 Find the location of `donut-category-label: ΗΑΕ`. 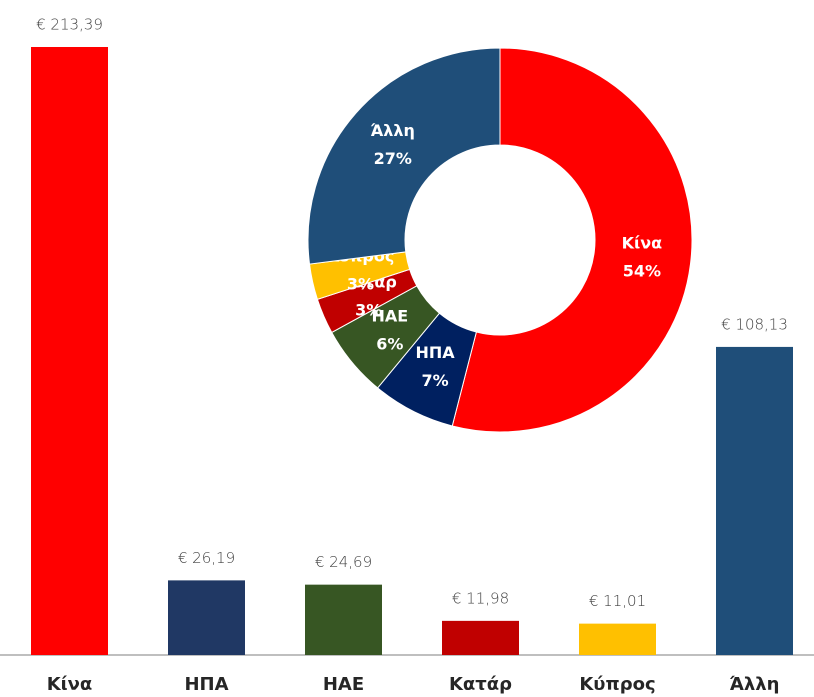

donut-category-label: ΗΑΕ is located at coordinates (389, 316).